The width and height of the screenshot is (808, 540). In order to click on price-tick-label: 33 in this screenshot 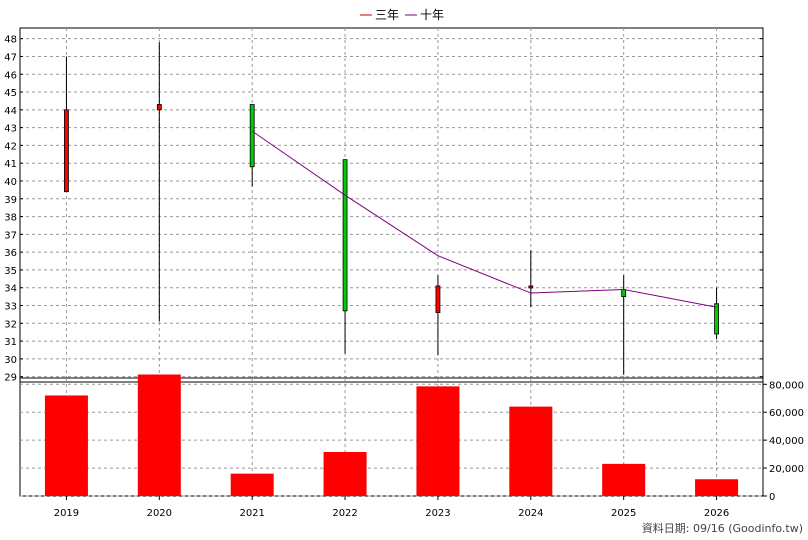, I will do `click(10, 307)`.